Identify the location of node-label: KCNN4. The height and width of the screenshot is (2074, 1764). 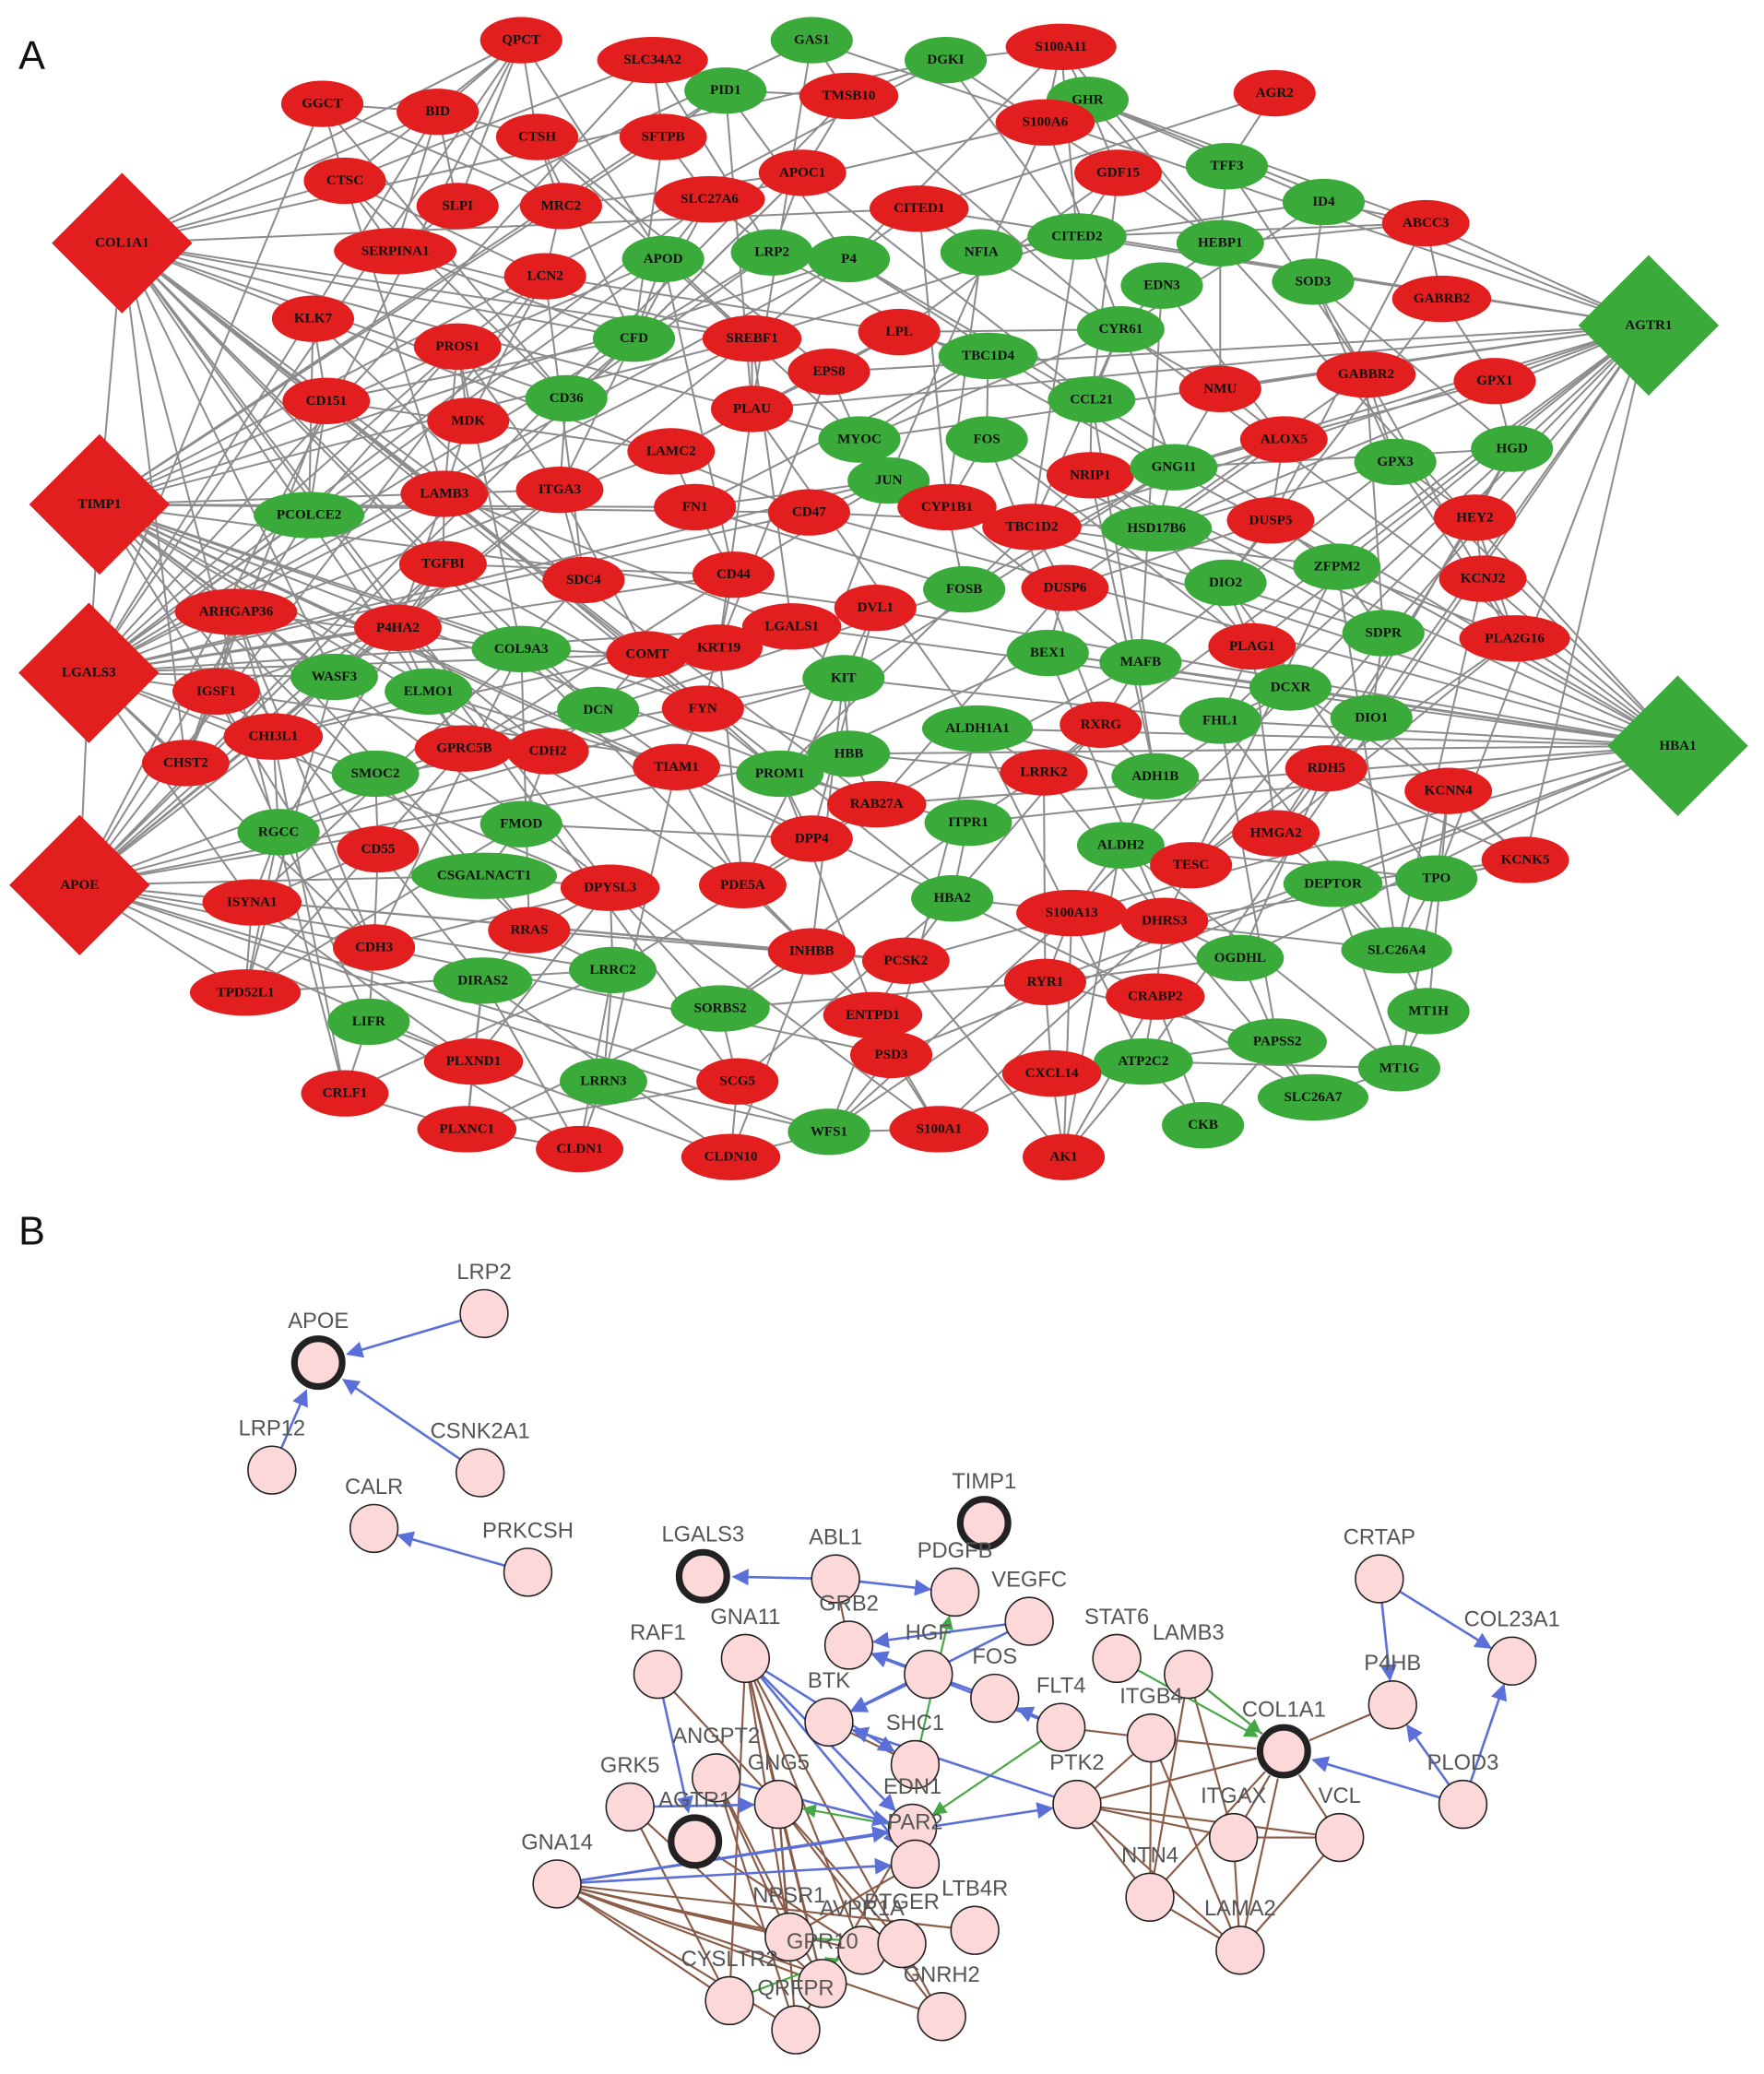
(1449, 791).